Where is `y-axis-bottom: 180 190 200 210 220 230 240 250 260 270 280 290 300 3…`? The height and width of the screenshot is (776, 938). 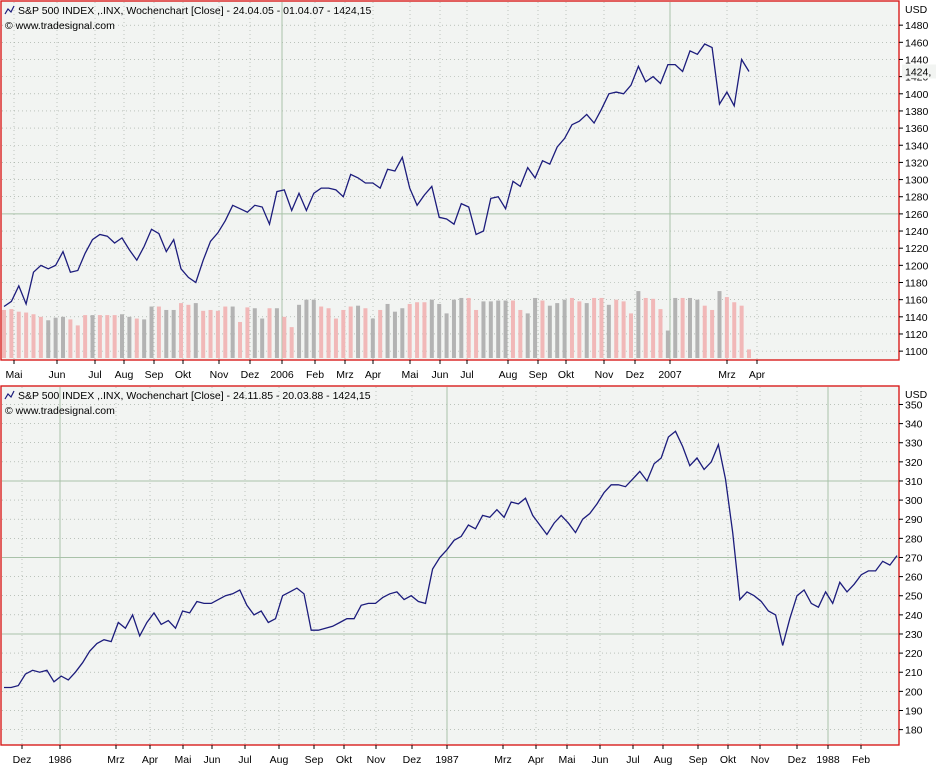
y-axis-bottom: 180 190 200 210 220 230 240 250 260 270 280 290 300 3… is located at coordinates (911, 568).